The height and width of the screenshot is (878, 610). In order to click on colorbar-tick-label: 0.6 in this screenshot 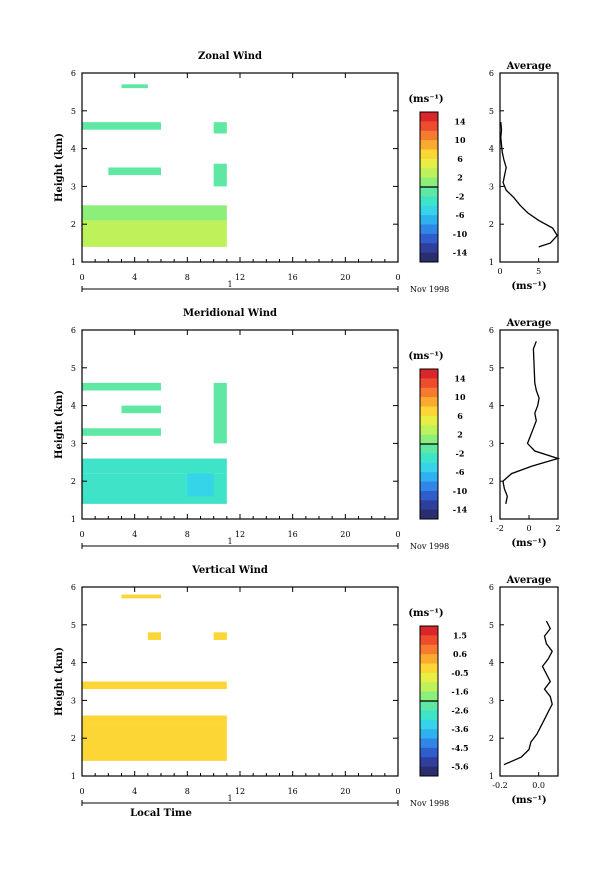, I will do `click(460, 654)`.